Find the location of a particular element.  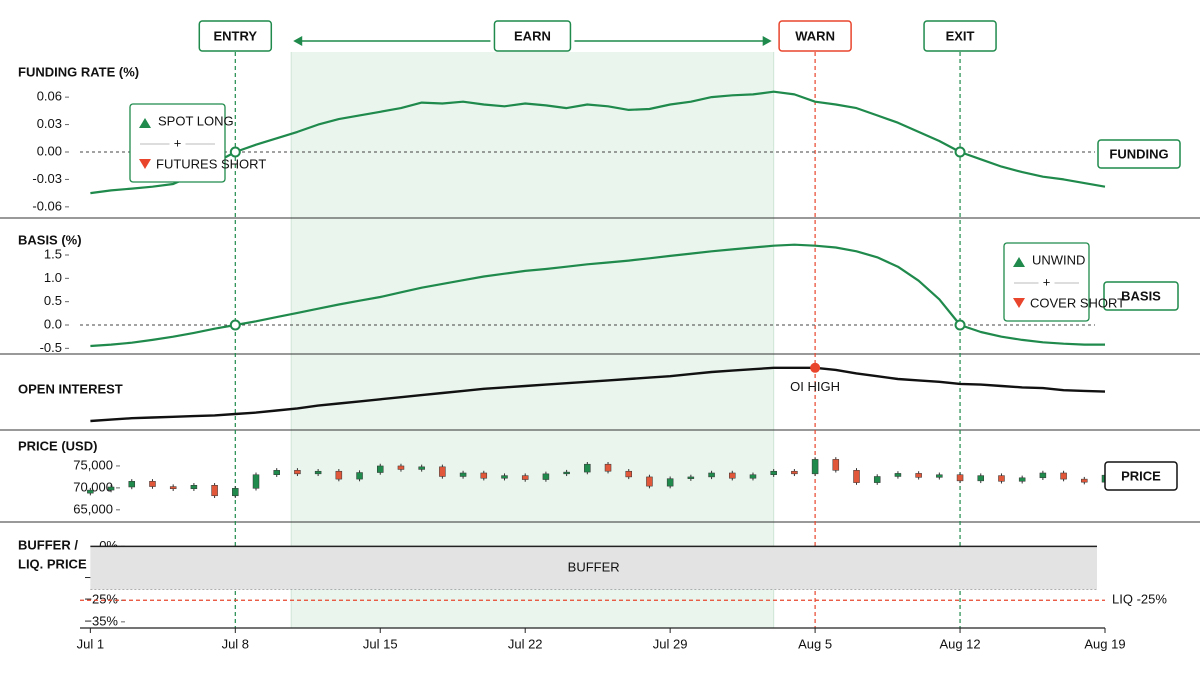

y-tick-label: −35% is located at coordinates (101, 620).